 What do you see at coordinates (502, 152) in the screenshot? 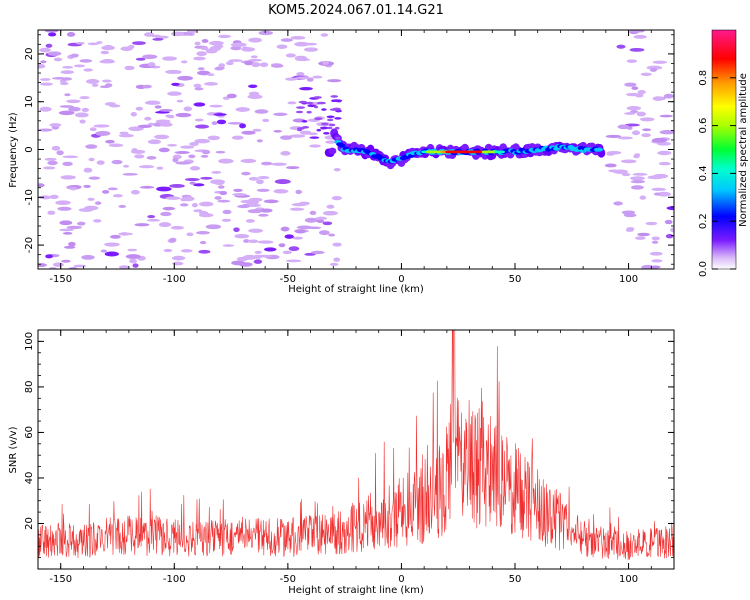
I see `ridge-peak` at bounding box center [502, 152].